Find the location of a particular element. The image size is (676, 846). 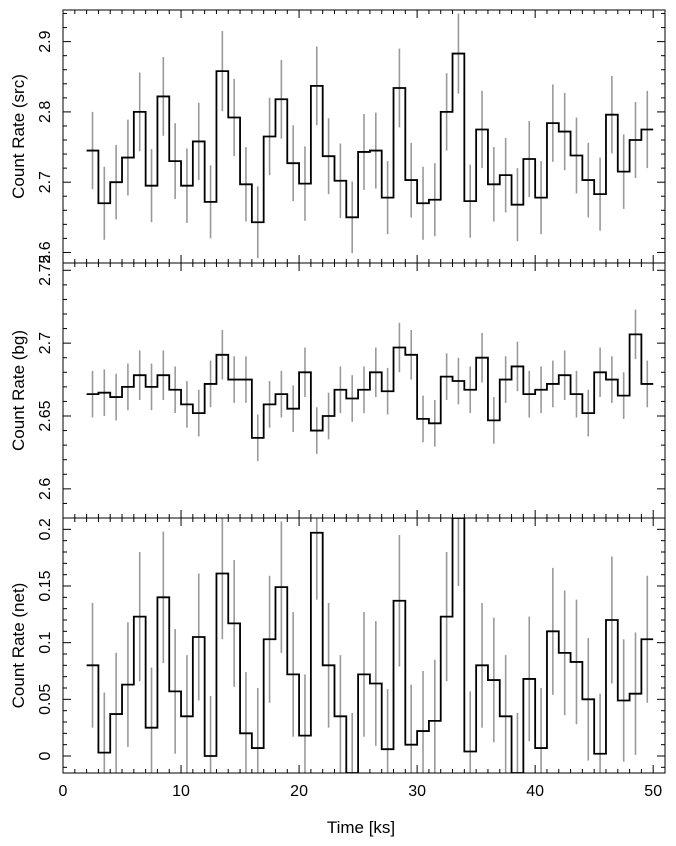

ytick-label-src-0: 2.6 is located at coordinates (45, 252).